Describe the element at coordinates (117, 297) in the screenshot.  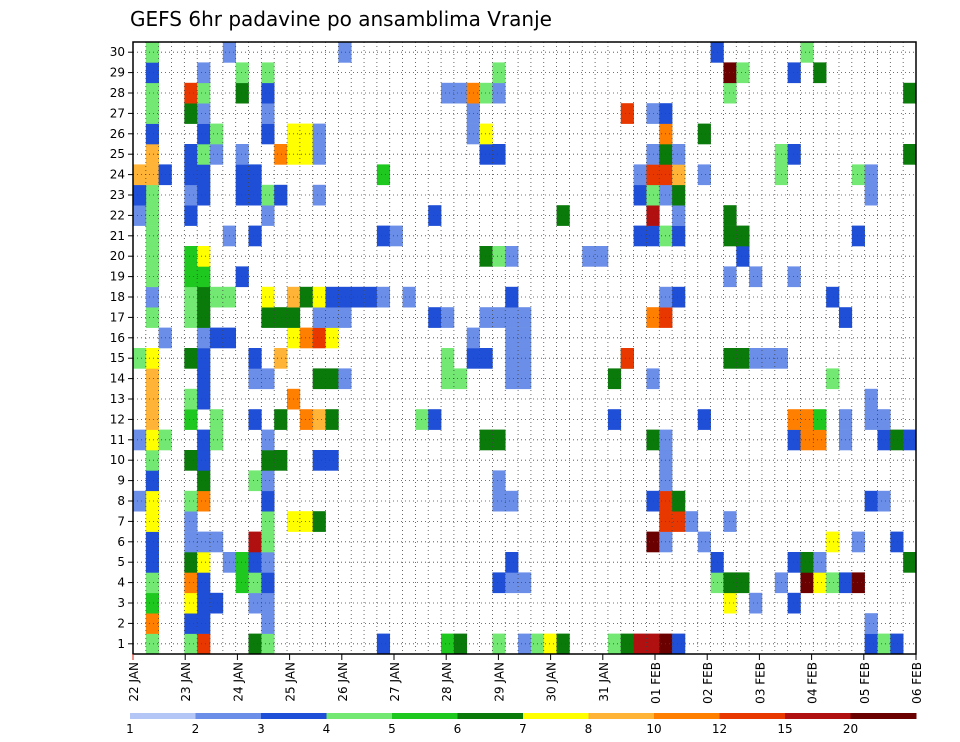
I see `y-tick-label: 18` at that location.